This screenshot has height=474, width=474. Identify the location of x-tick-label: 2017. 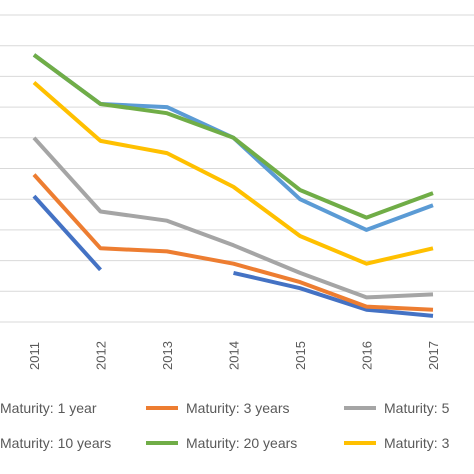
(433, 355).